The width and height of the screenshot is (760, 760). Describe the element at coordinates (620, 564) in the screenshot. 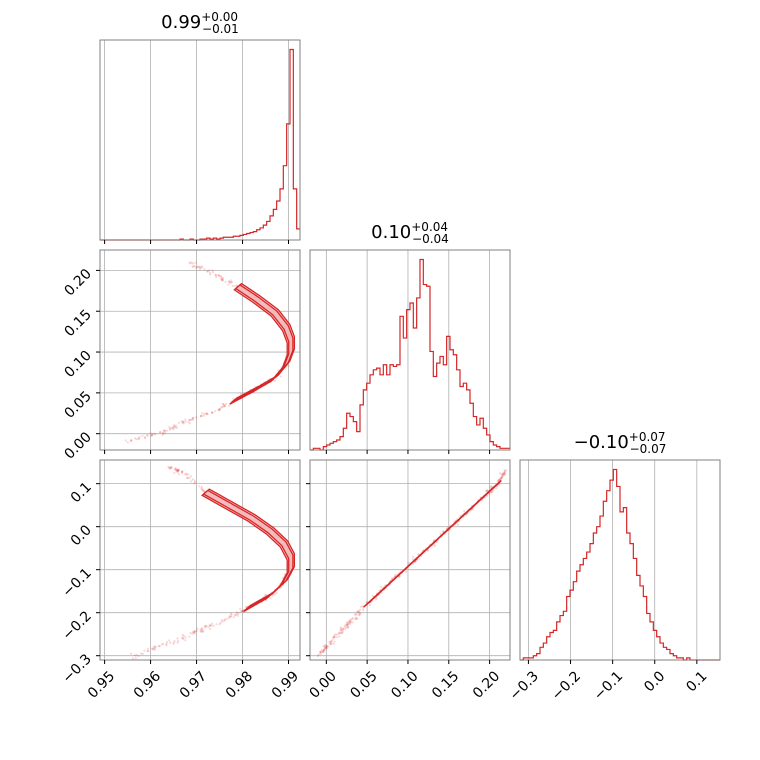

I see `histogram-step` at that location.